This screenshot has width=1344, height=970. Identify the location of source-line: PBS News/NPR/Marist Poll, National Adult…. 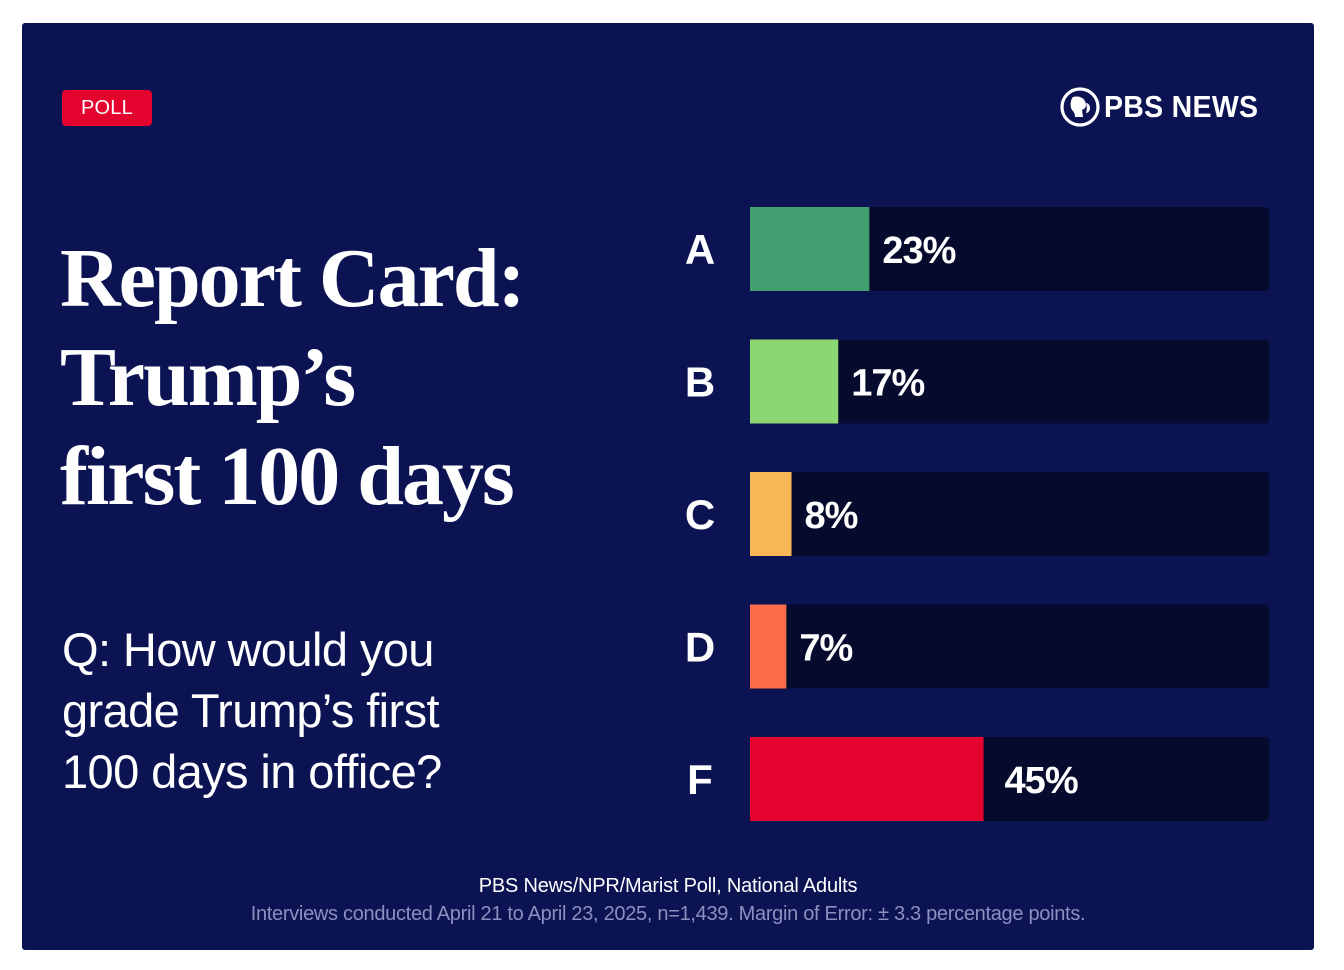
(668, 886).